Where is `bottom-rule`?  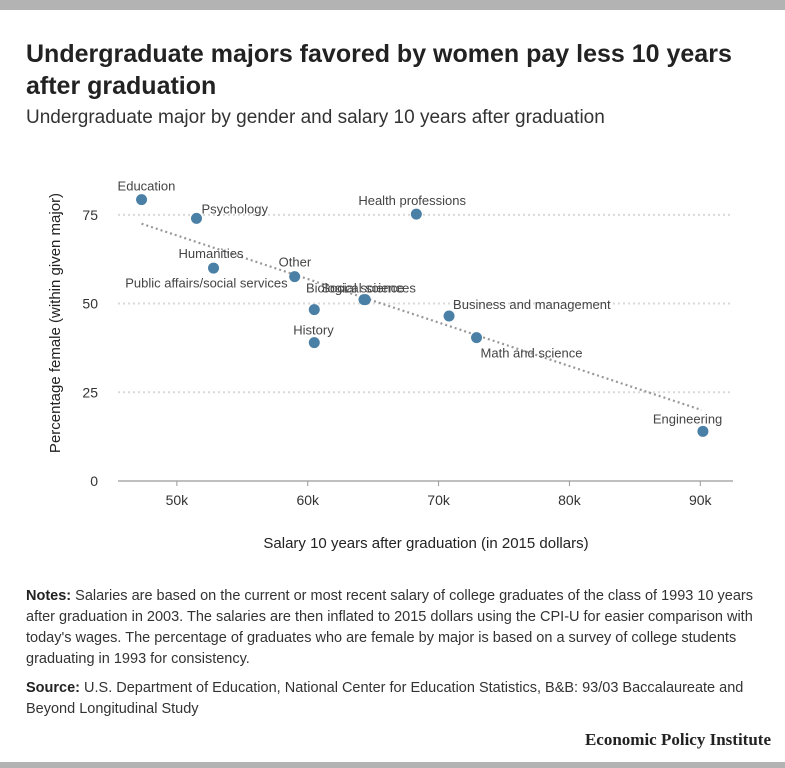
bottom-rule is located at coordinates (392, 765).